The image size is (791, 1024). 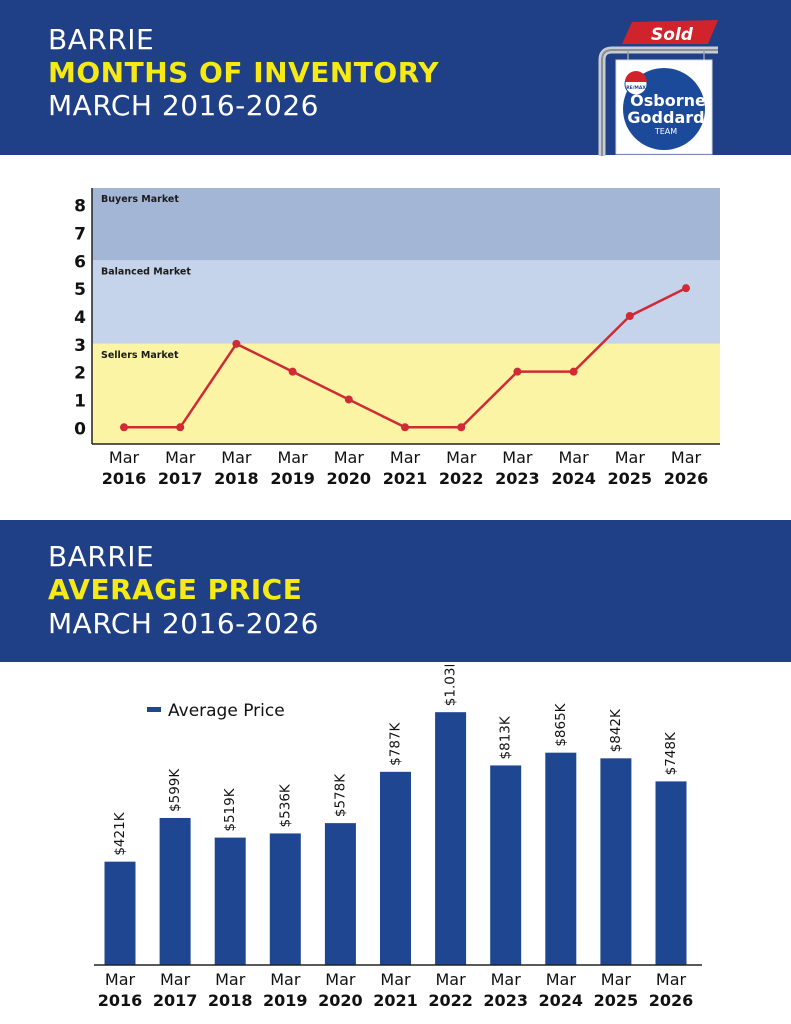 I want to click on y-tick-label: 5, so click(x=80, y=290).